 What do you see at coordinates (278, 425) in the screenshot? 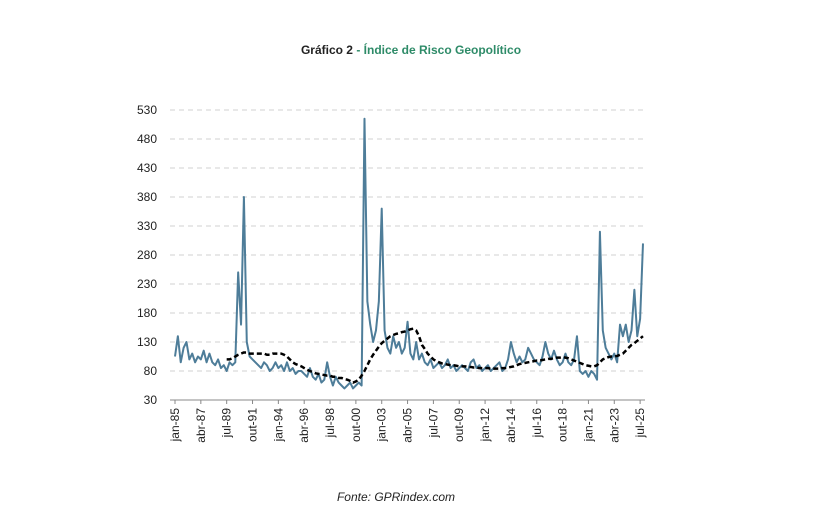
I see `x-tick-label: jan-94` at bounding box center [278, 425].